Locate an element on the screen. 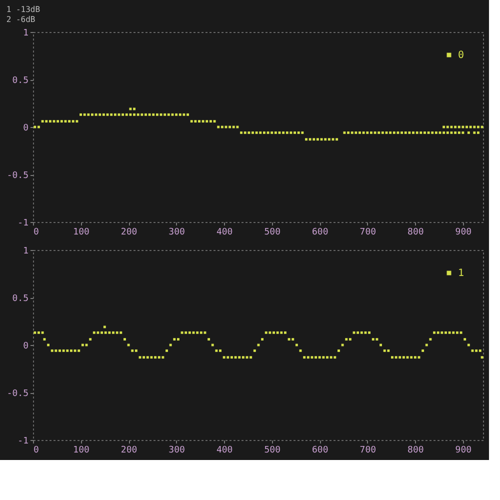 Image resolution: width=500 pixels, height=500 pixels. legend-label: 1 is located at coordinates (461, 273).